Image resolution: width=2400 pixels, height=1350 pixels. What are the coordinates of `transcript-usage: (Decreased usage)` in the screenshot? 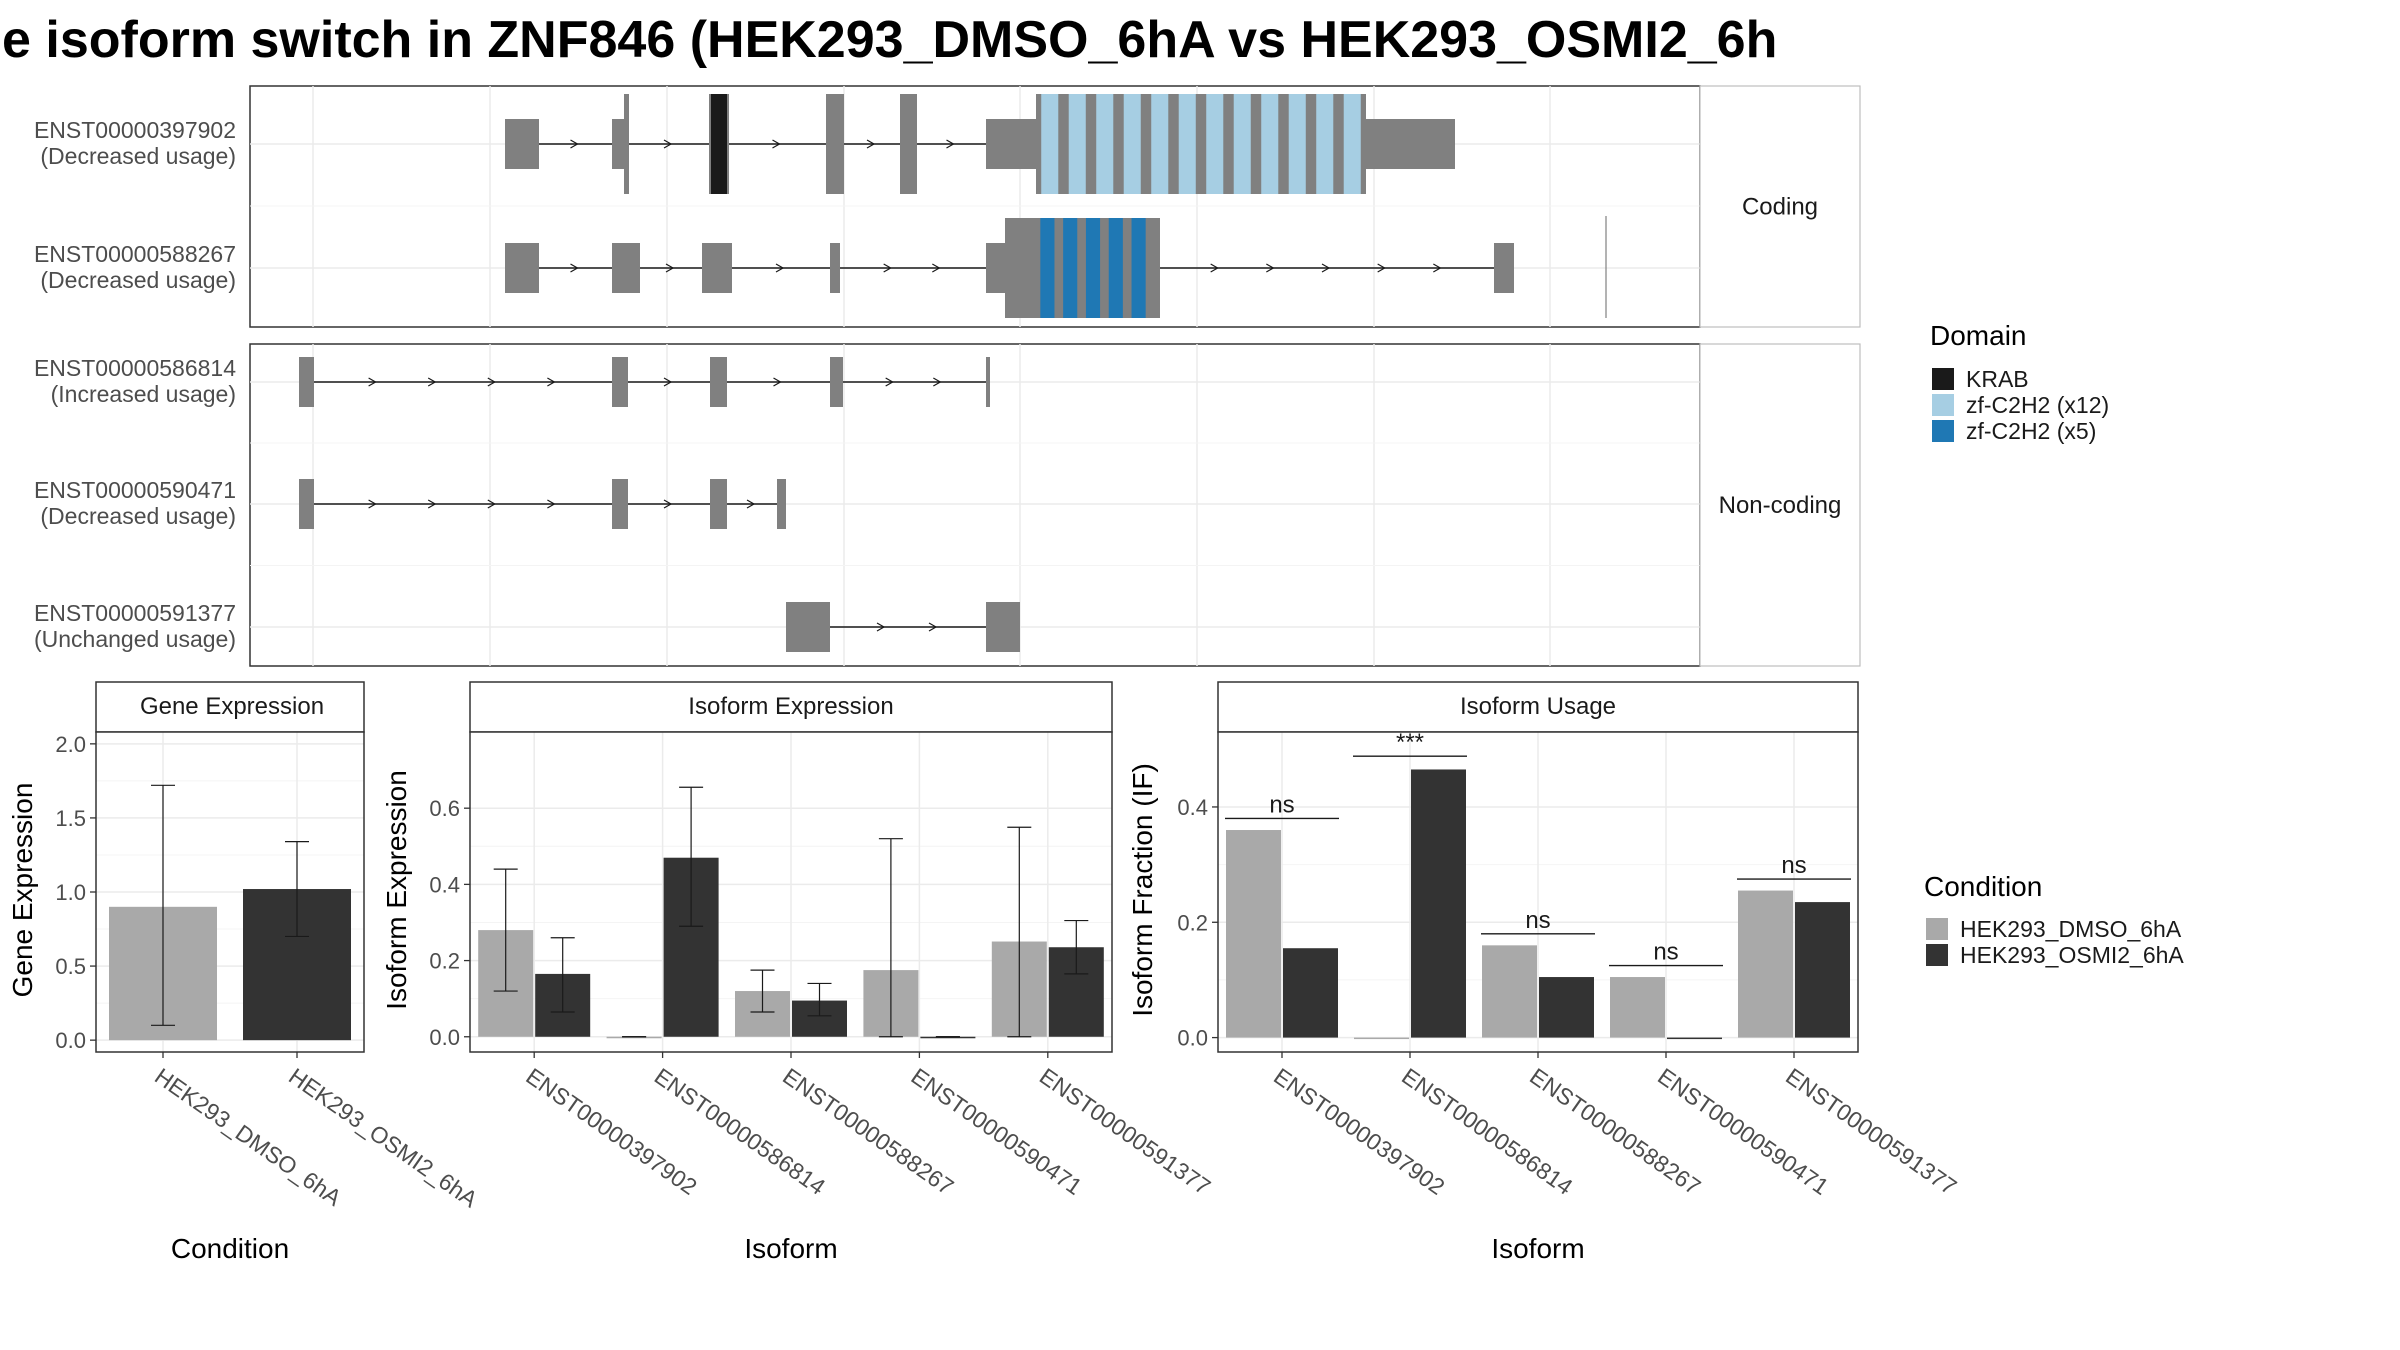 It's located at (138, 280).